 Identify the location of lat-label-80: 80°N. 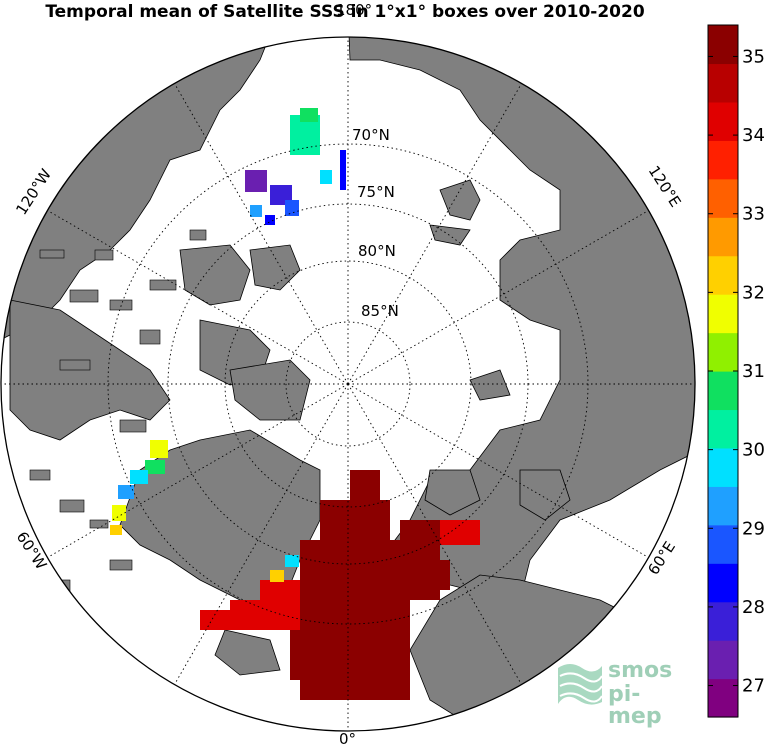
(377, 251).